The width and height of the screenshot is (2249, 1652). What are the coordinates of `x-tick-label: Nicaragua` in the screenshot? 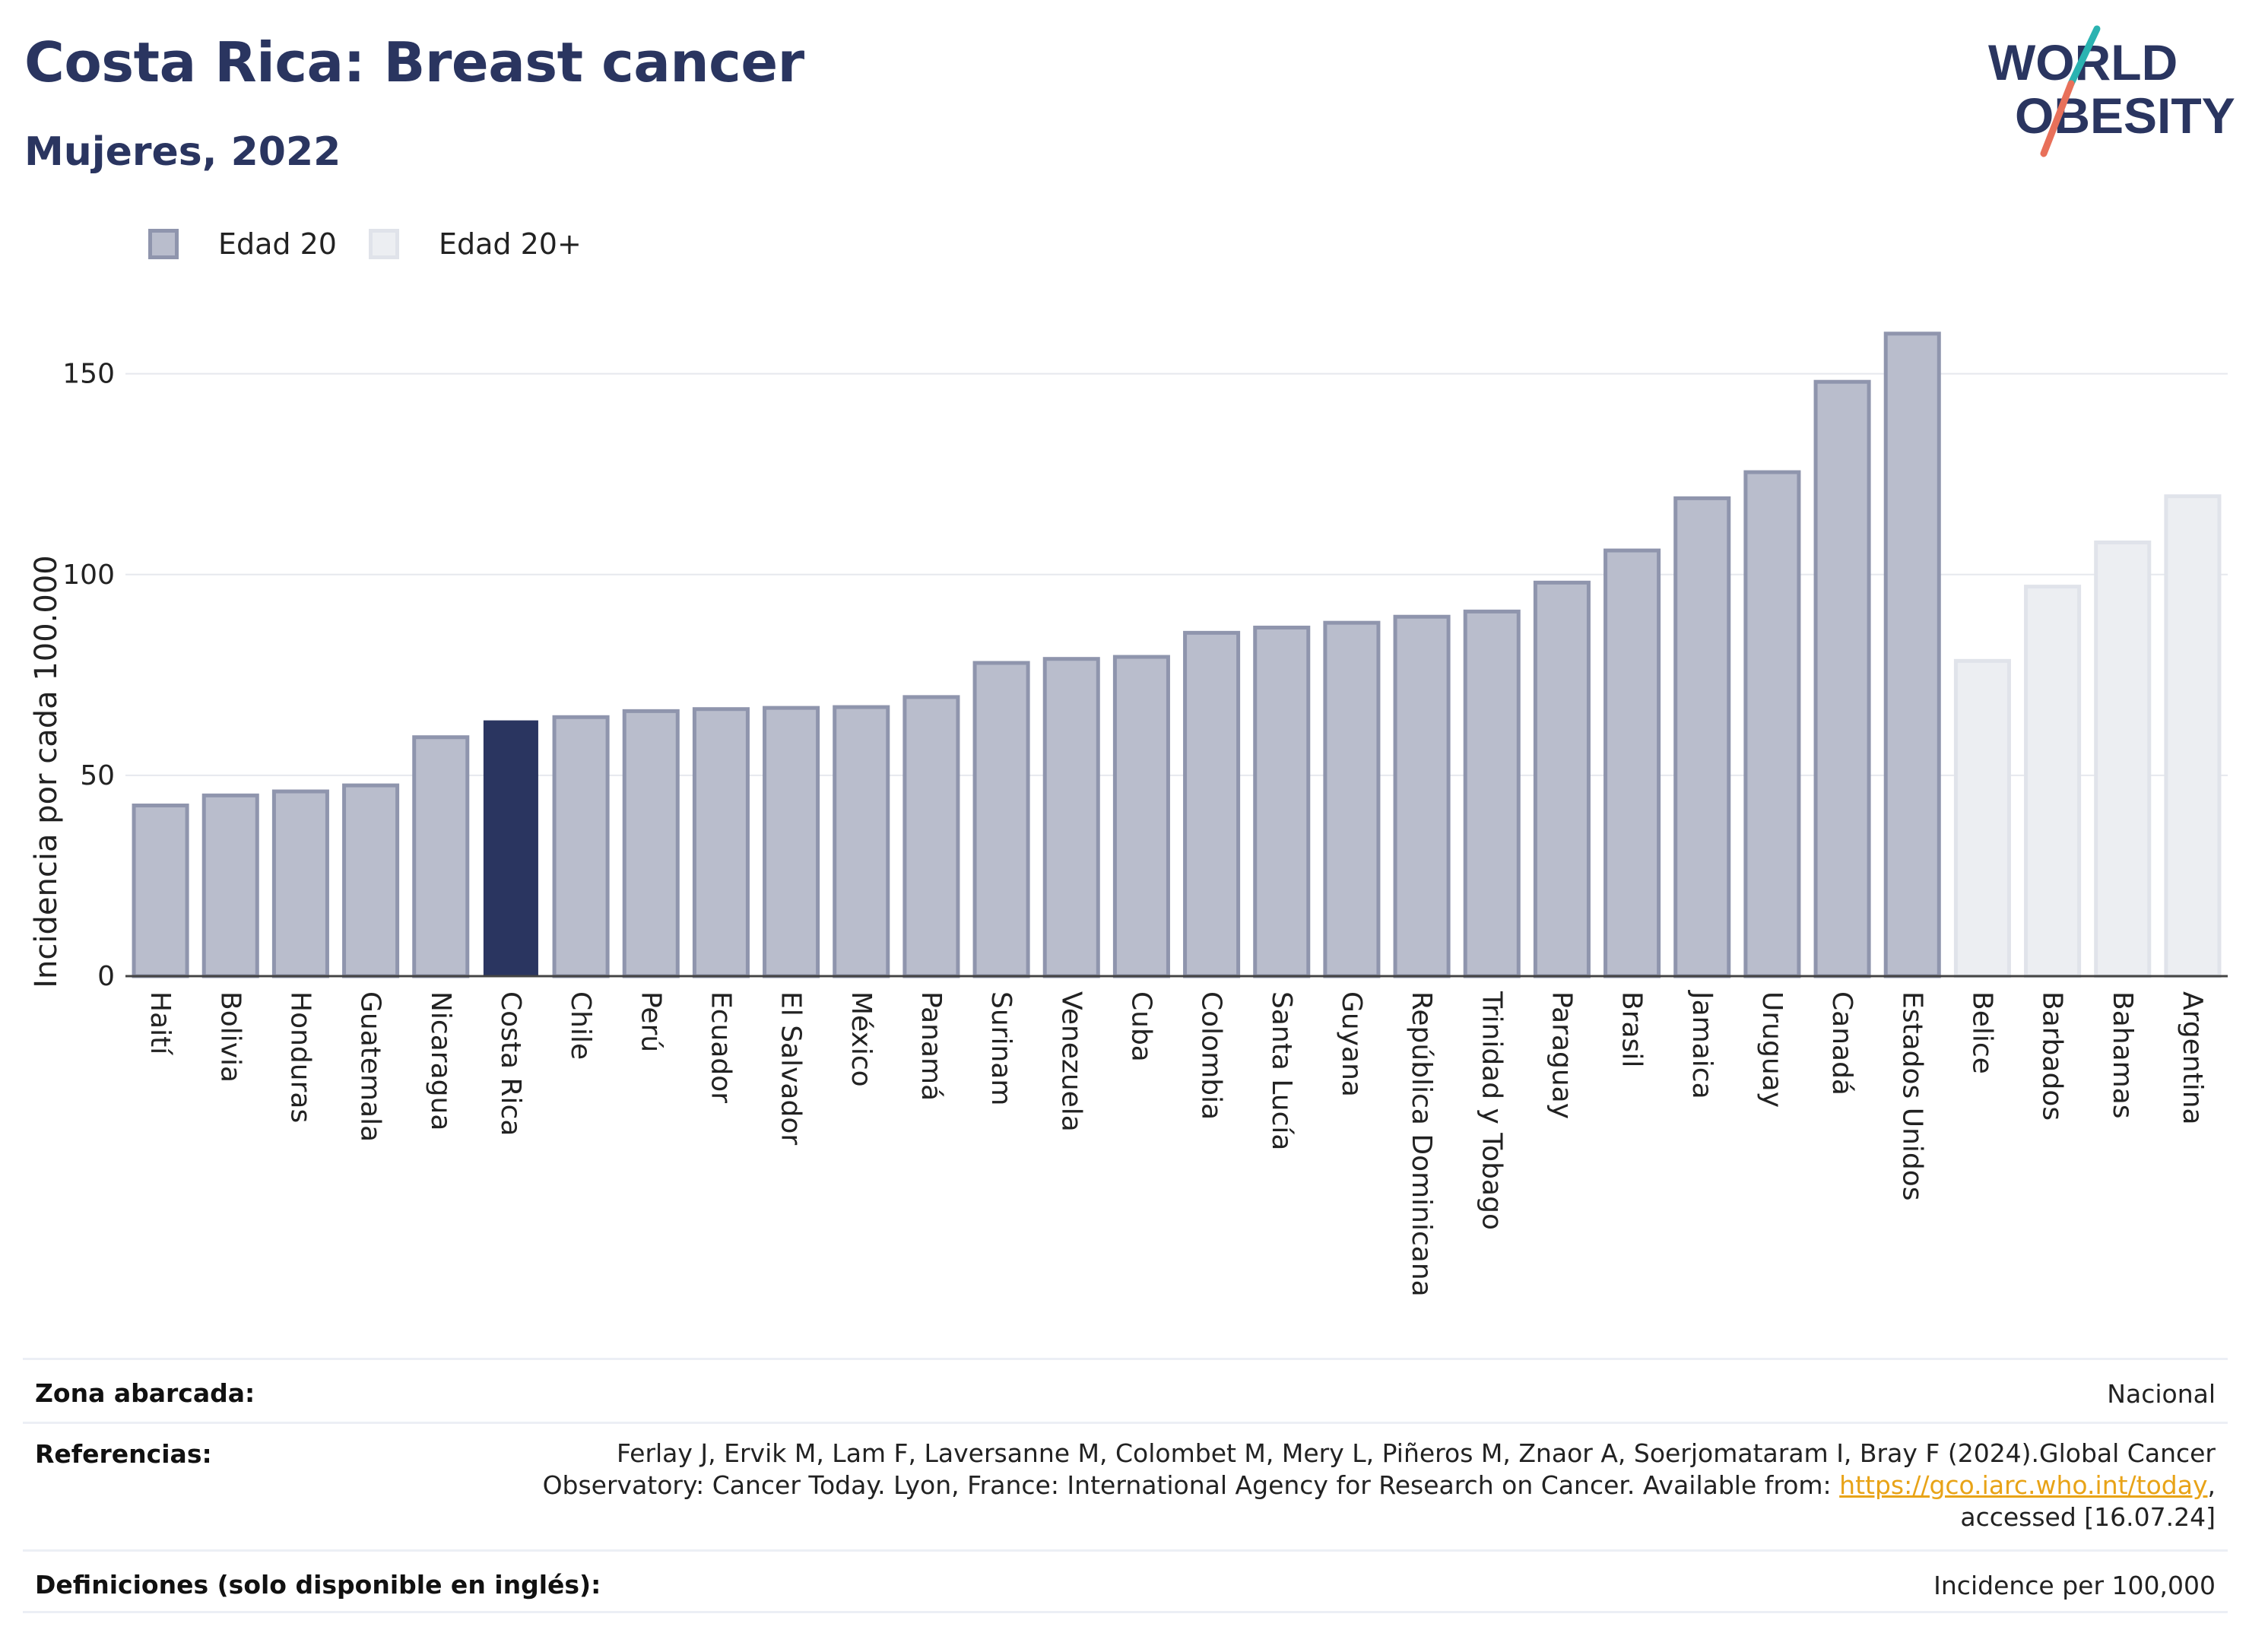 It's located at (440, 1060).